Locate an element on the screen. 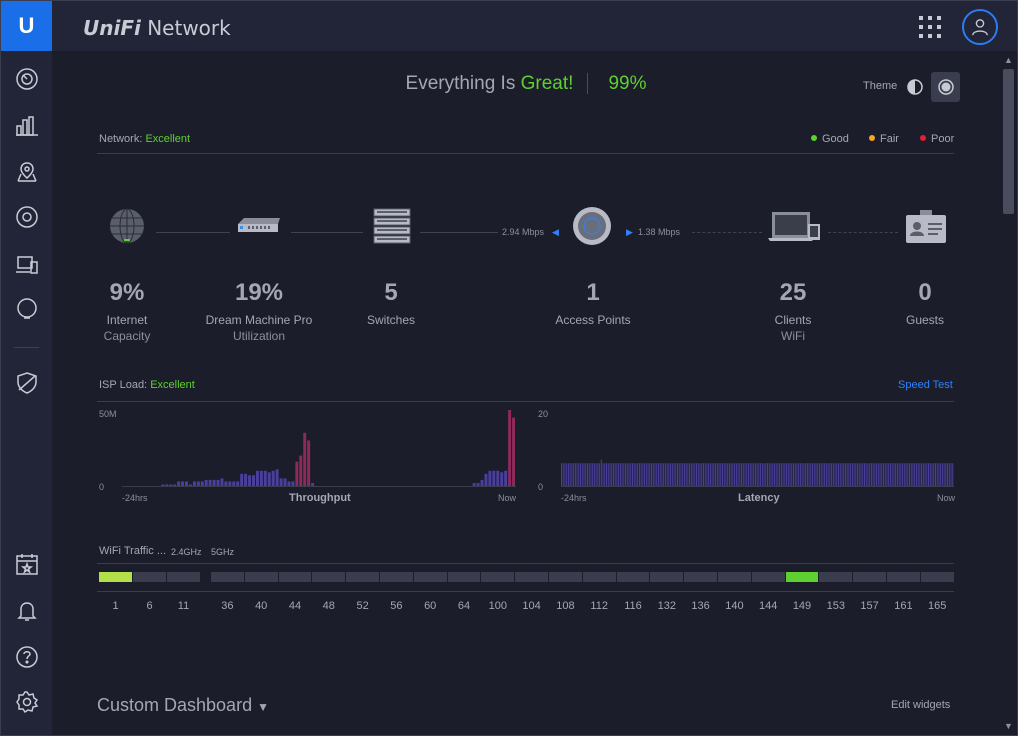 The width and height of the screenshot is (1018, 736). map-icon is located at coordinates (27, 172).